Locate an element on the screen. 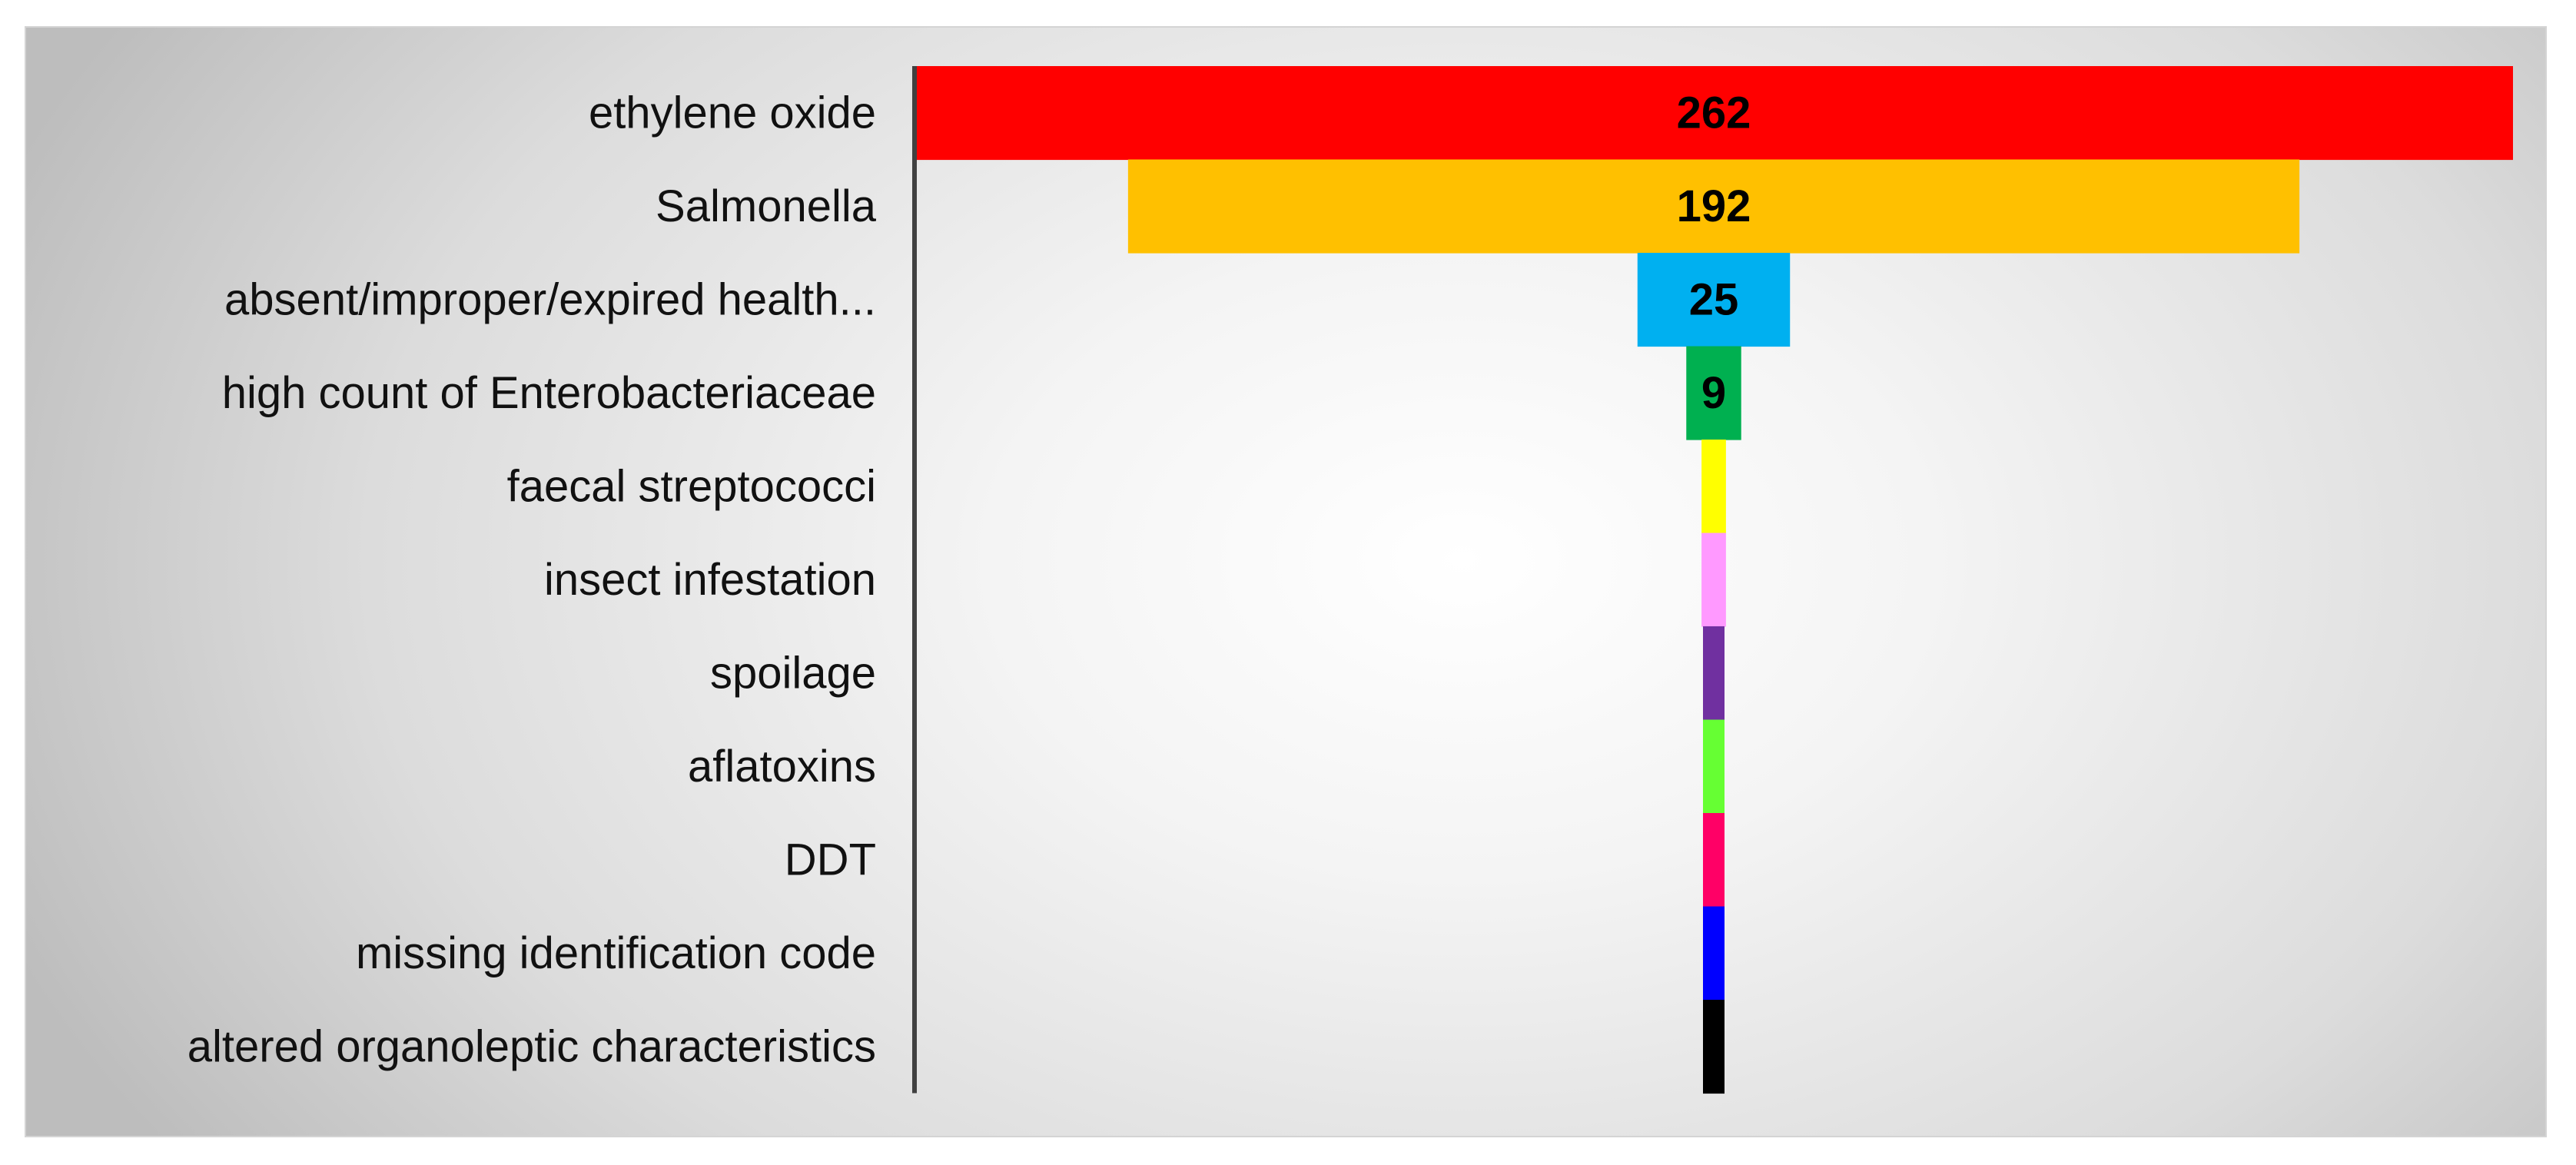  category-label: faecal streptococci is located at coordinates (691, 486).